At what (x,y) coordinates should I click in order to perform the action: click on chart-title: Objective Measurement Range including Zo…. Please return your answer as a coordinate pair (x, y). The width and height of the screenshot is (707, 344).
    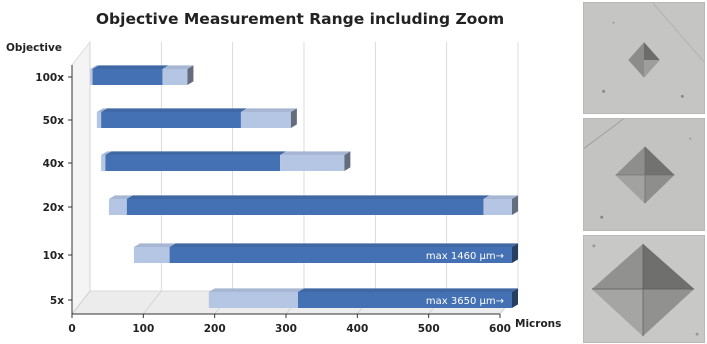
    Looking at the image, I should click on (300, 19).